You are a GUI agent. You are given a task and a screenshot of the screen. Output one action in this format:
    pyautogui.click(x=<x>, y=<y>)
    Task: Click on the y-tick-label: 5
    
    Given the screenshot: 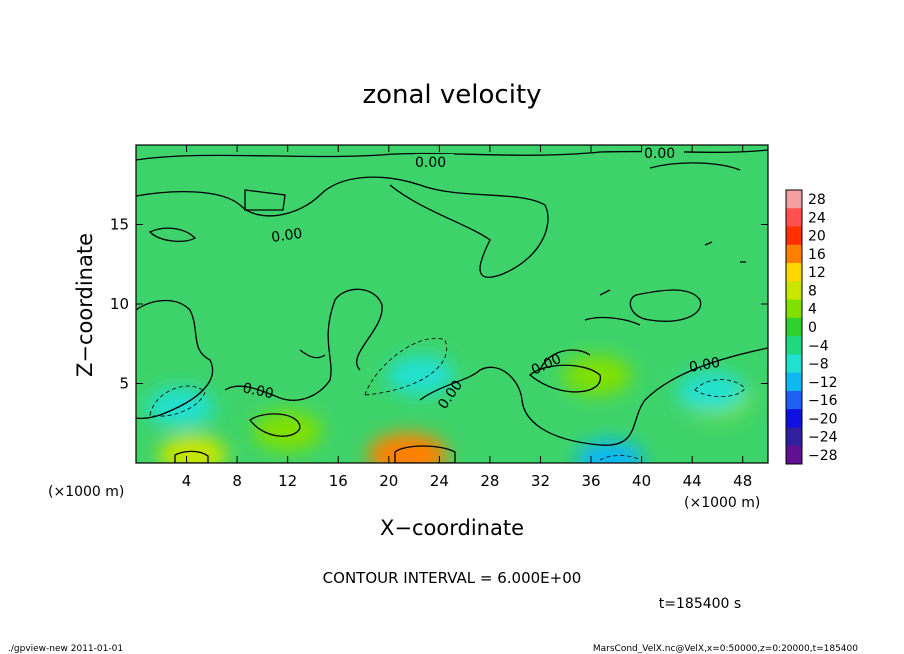 What is the action you would take?
    pyautogui.click(x=124, y=384)
    